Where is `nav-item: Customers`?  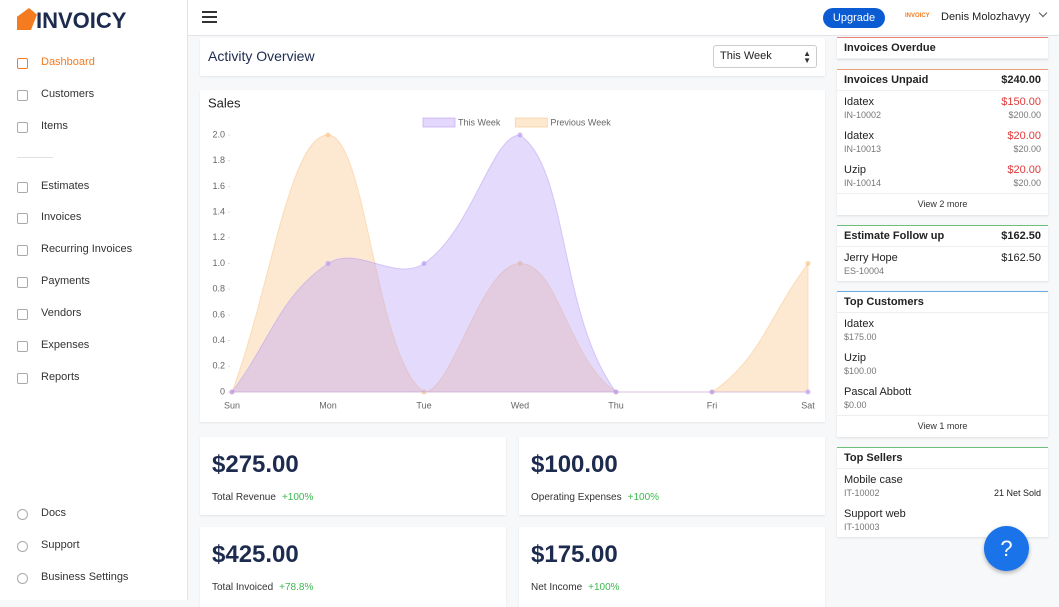
nav-item: Customers is located at coordinates (68, 94).